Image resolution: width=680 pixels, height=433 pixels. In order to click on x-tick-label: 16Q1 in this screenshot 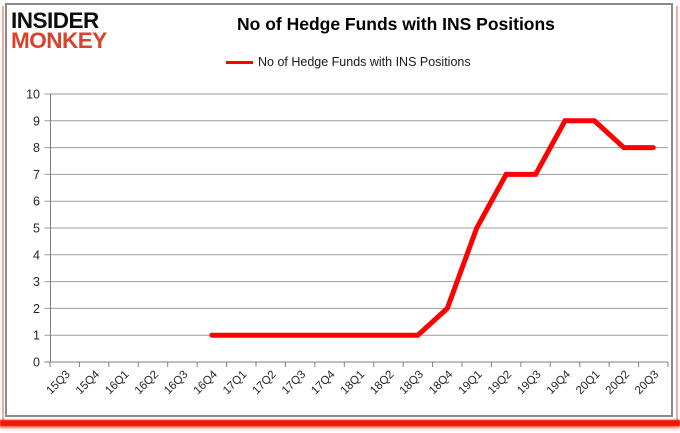, I will do `click(117, 383)`.